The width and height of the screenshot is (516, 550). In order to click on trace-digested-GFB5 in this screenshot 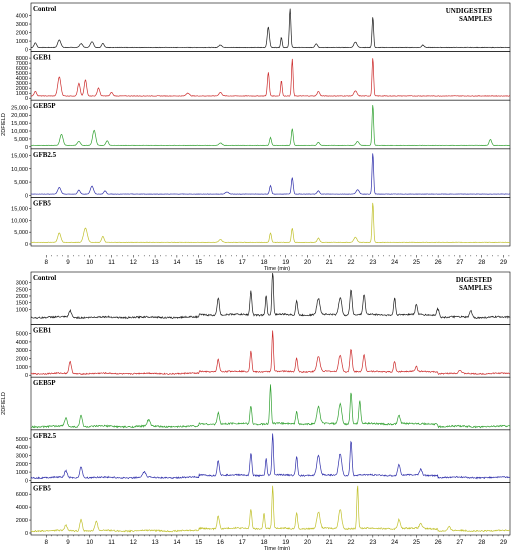, I will do `click(270, 509)`.